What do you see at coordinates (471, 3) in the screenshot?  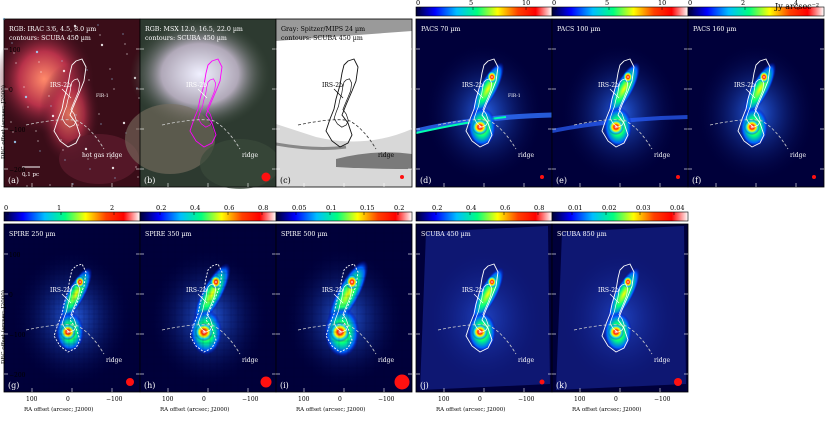 I see `colorbar-tick: 5` at bounding box center [471, 3].